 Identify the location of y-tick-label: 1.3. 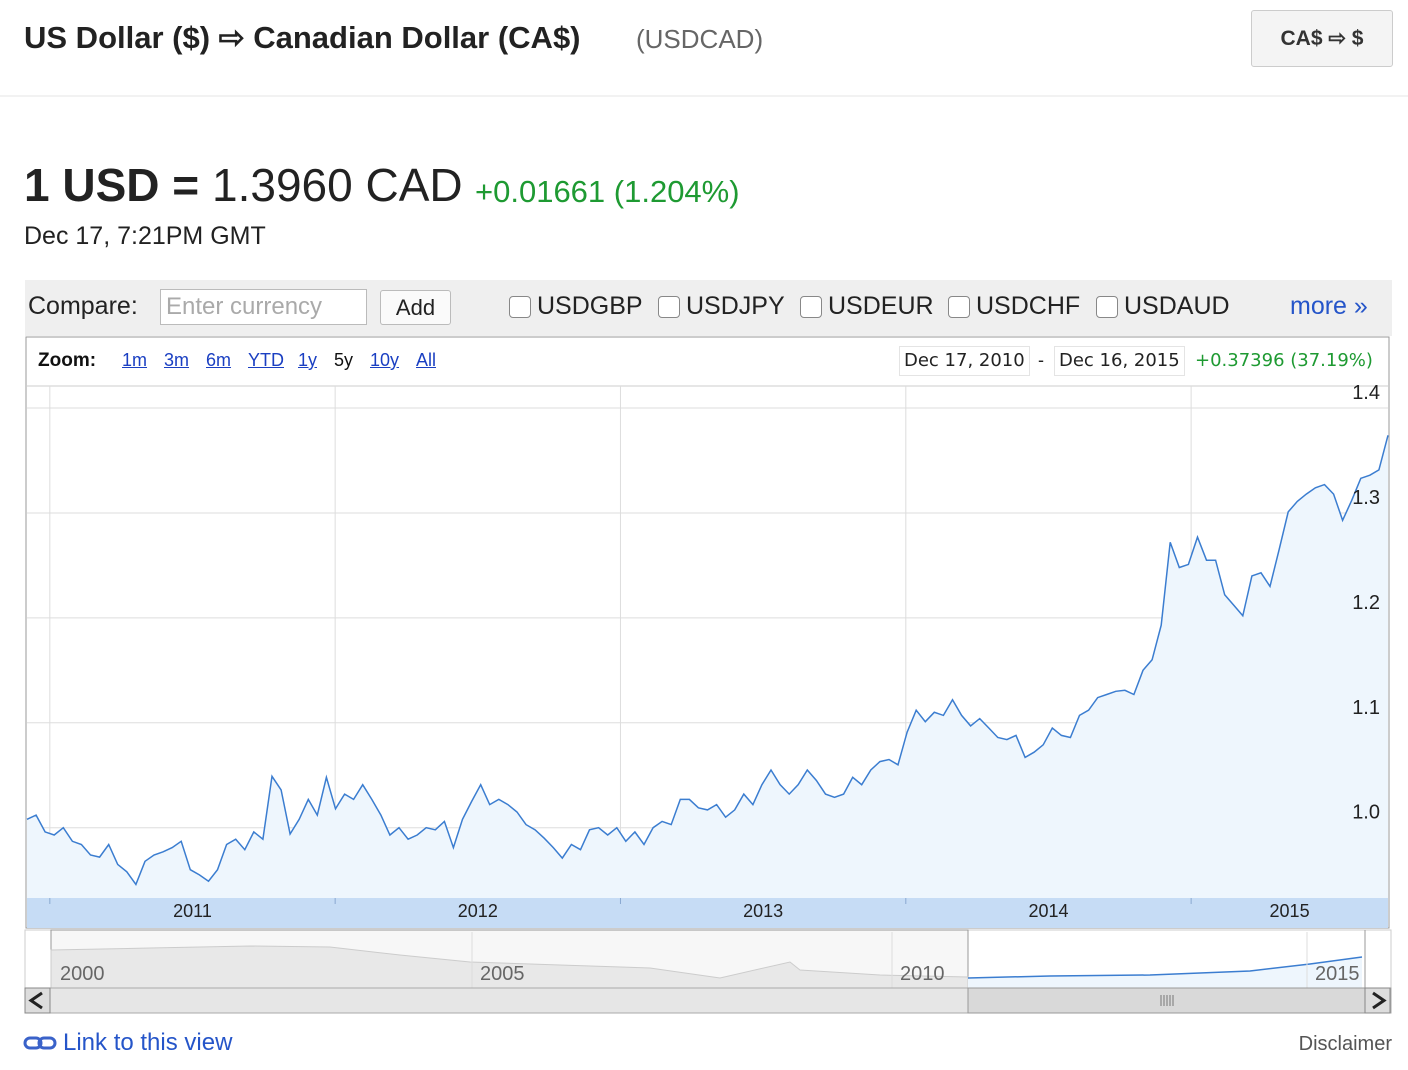
(1366, 498).